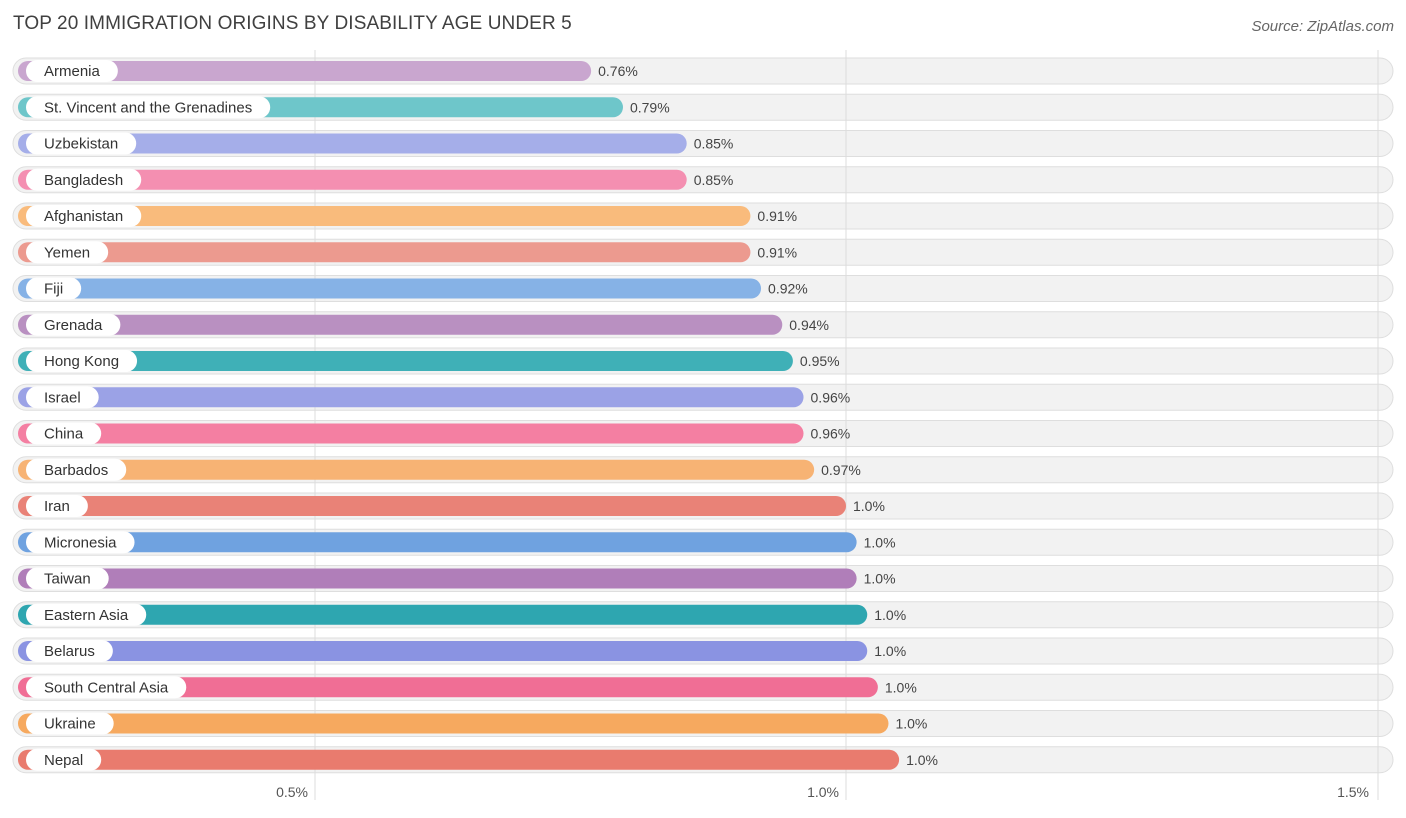  Describe the element at coordinates (76, 470) in the screenshot. I see `bar-label: Barbados` at that location.